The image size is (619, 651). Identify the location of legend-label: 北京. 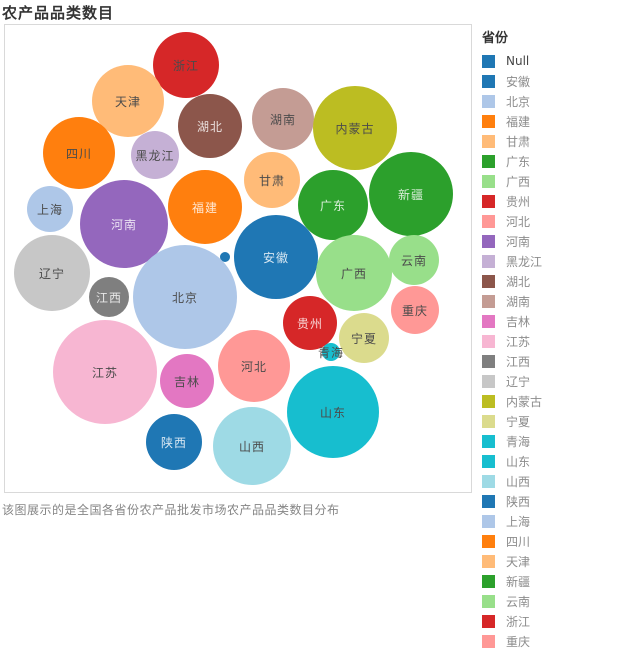
(518, 101).